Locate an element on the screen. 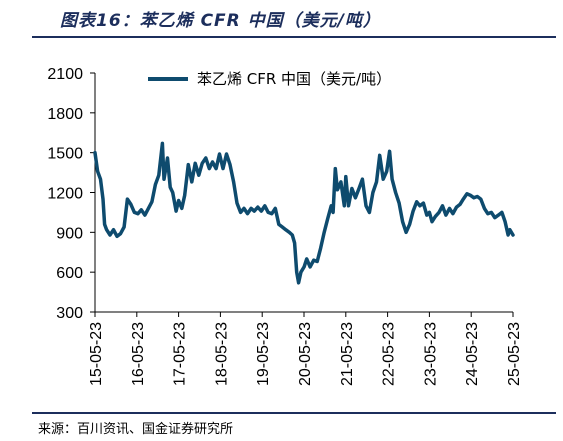 Image resolution: width=563 pixels, height=441 pixels. y-tick-label: 600 is located at coordinates (69, 273).